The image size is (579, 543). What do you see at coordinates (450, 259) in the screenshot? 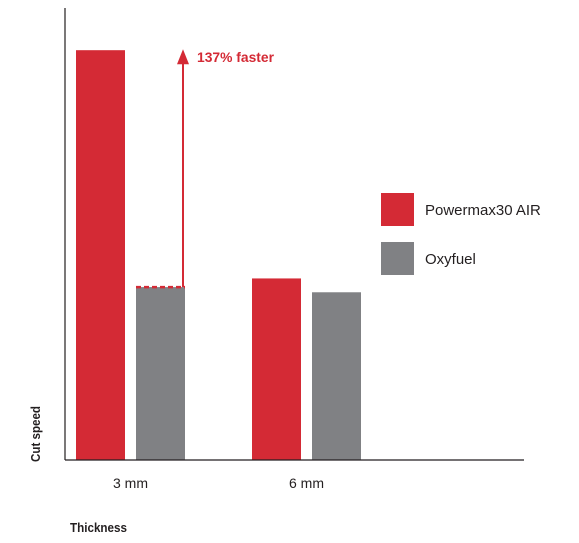
I see `legend-label: Oxyfuel` at bounding box center [450, 259].